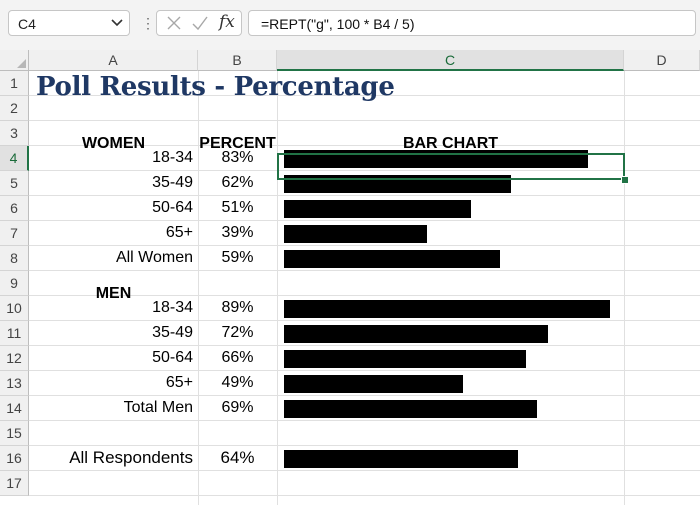  I want to click on percent-value: 69%, so click(237, 407).